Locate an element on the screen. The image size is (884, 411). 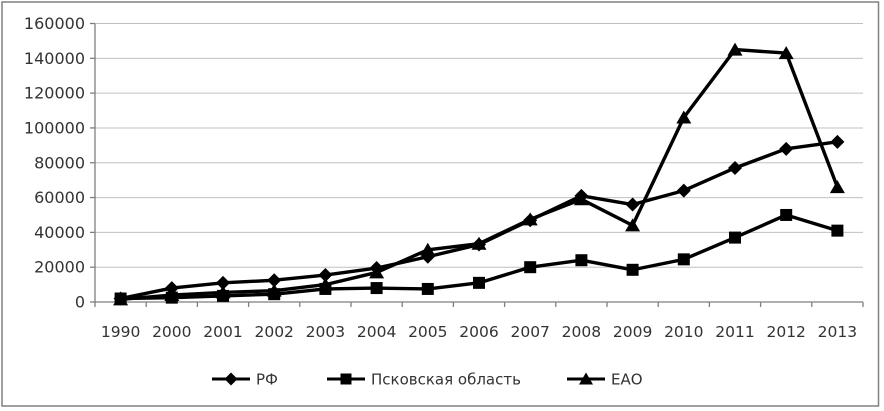
legend-item-square: Псковская область is located at coordinates (424, 380).